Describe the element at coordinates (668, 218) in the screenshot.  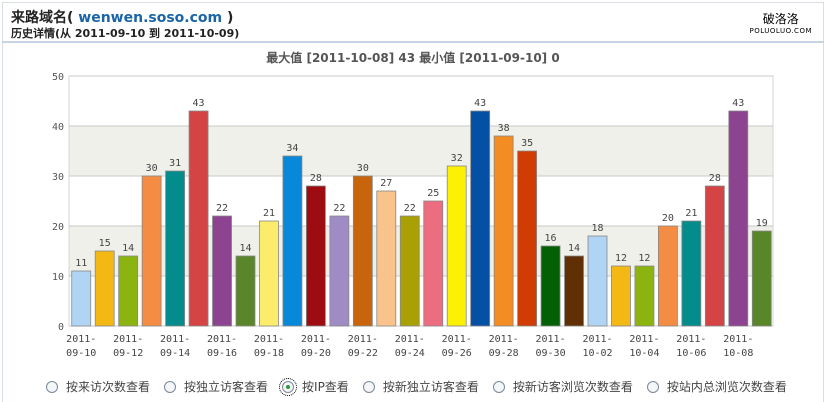
I see `data-label: 20` at that location.